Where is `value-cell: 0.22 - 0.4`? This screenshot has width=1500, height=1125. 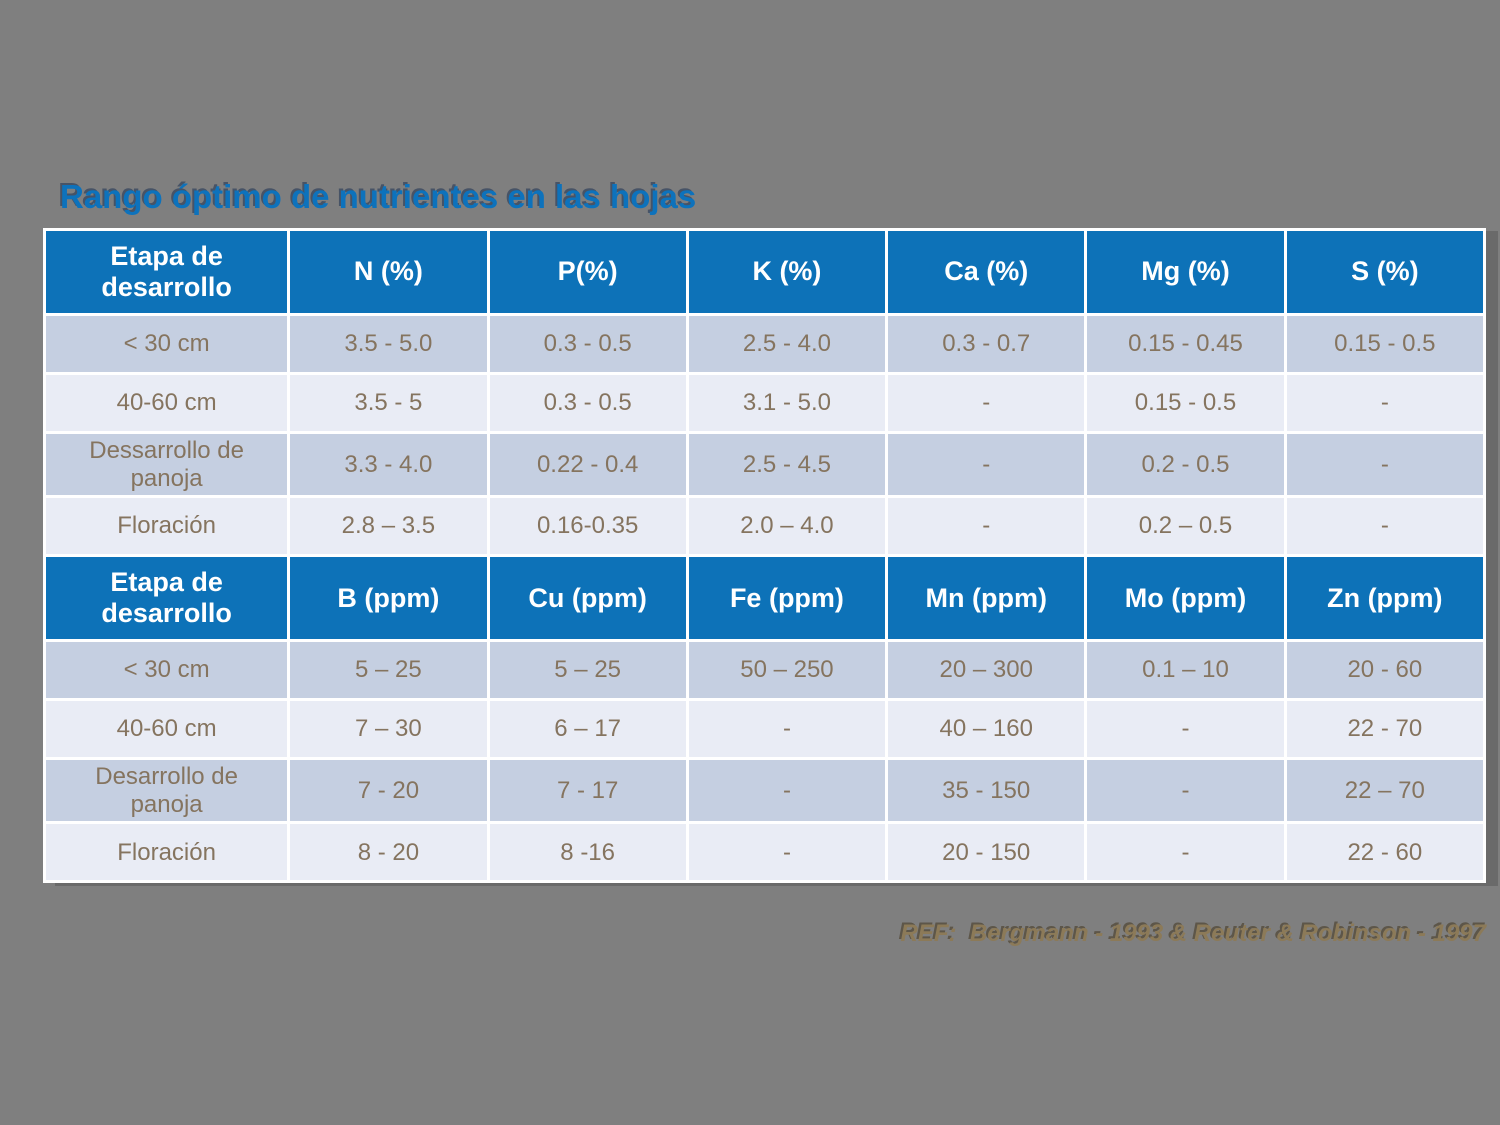
value-cell: 0.22 - 0.4 is located at coordinates (587, 465).